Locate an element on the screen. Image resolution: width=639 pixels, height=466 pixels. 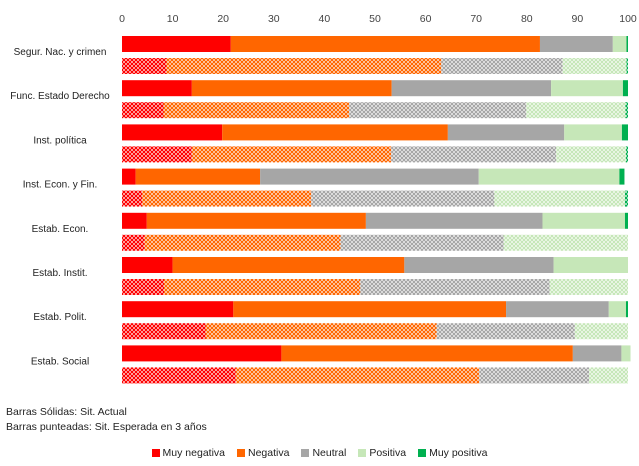
bar-expected-estab-social-muy-negativa is located at coordinates (179, 375).